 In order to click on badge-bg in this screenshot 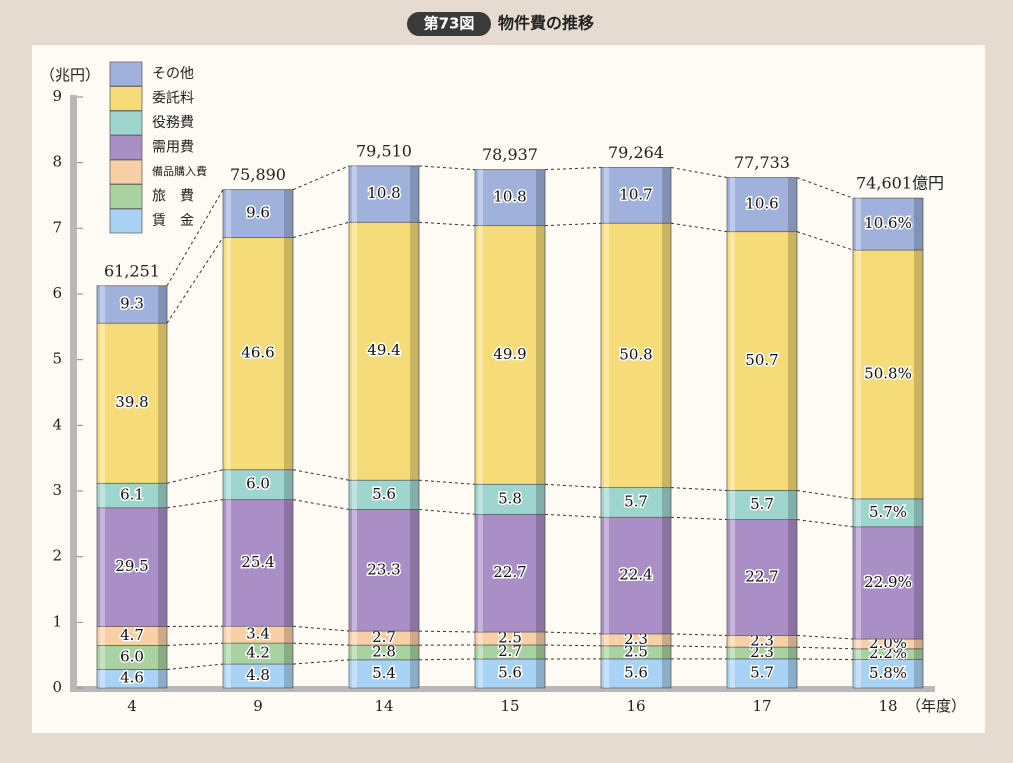, I will do `click(449, 24)`.